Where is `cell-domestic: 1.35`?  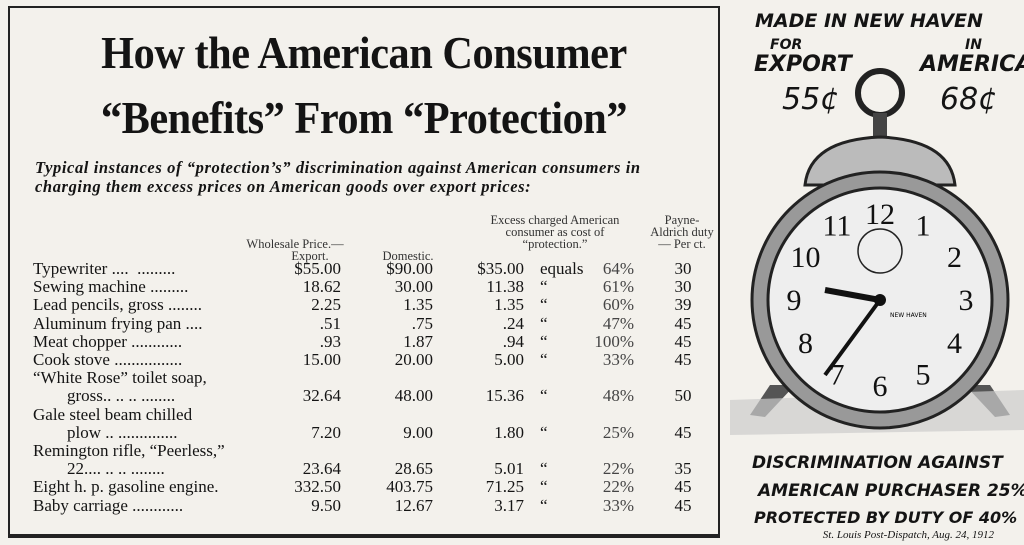
cell-domestic: 1.35 is located at coordinates (418, 305).